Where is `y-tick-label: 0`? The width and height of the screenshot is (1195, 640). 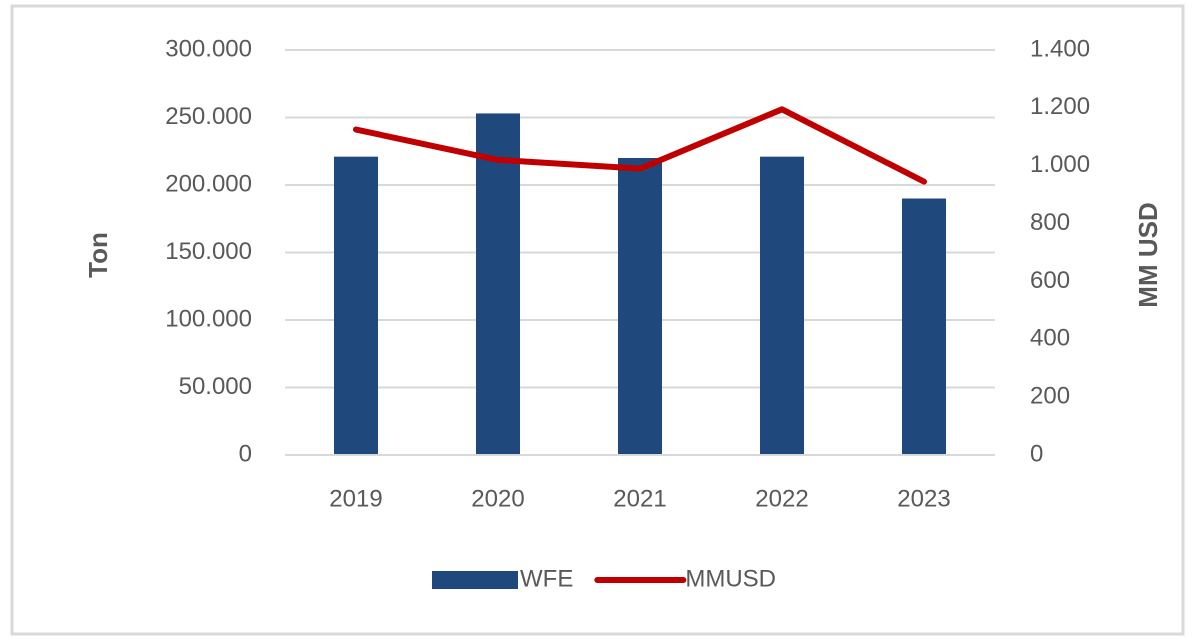 y-tick-label: 0 is located at coordinates (245, 453).